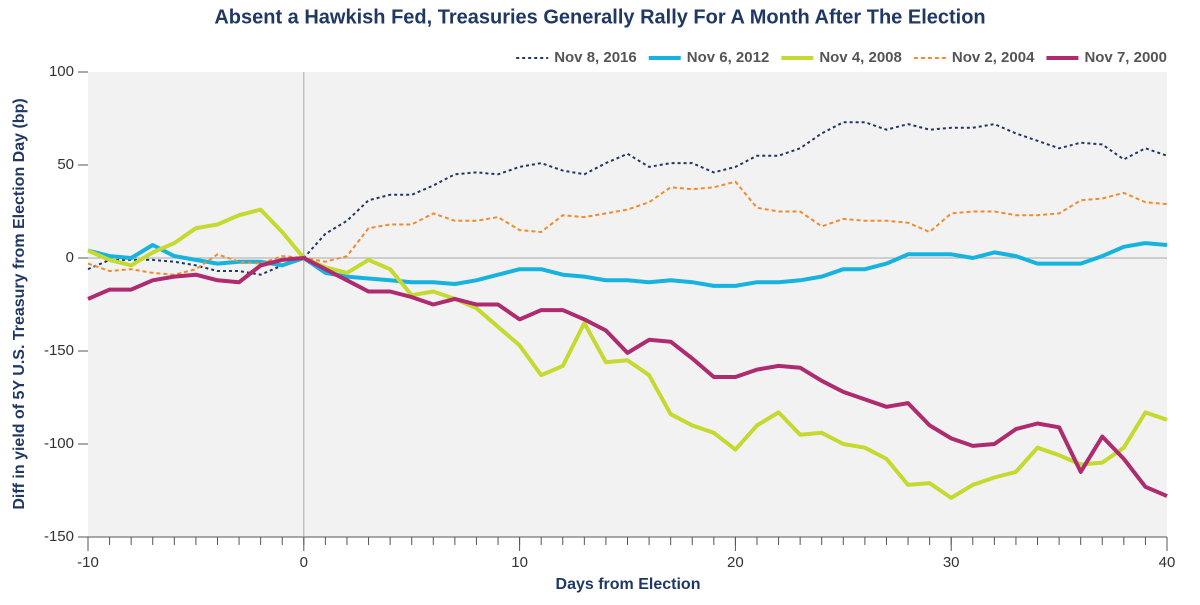 This screenshot has height=605, width=1200. I want to click on x-tick-label: 40, so click(1167, 562).